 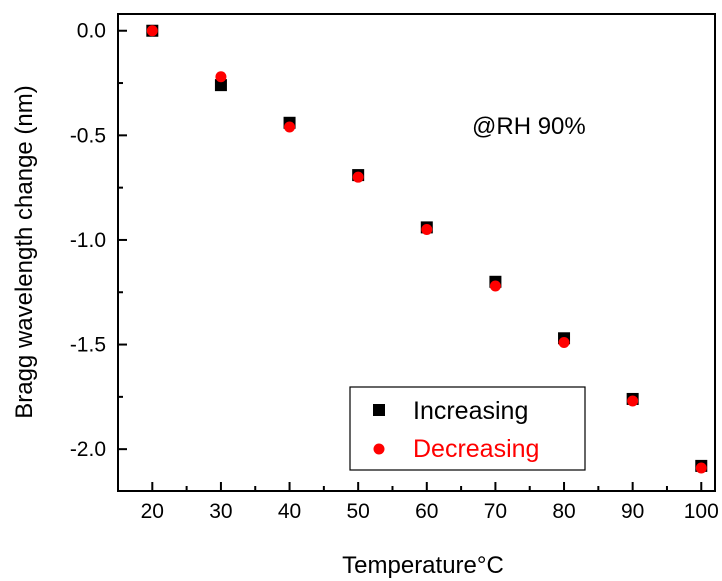 What do you see at coordinates (88, 240) in the screenshot?
I see `y-tick-label: -1.0` at bounding box center [88, 240].